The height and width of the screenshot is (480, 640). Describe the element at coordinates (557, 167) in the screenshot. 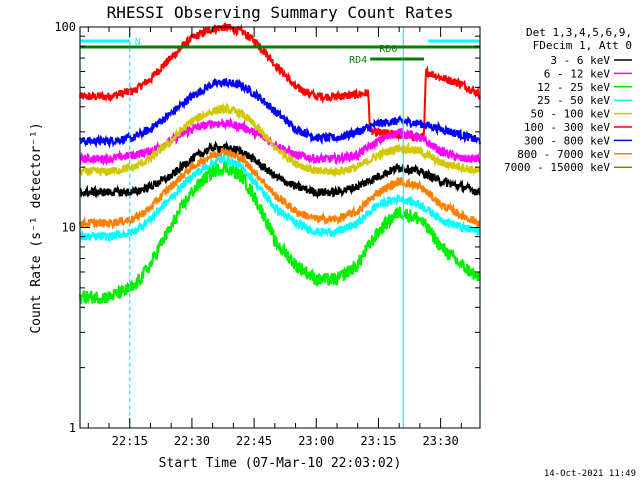

I see `legend-entry-label: 7000 - 15000 keV` at that location.